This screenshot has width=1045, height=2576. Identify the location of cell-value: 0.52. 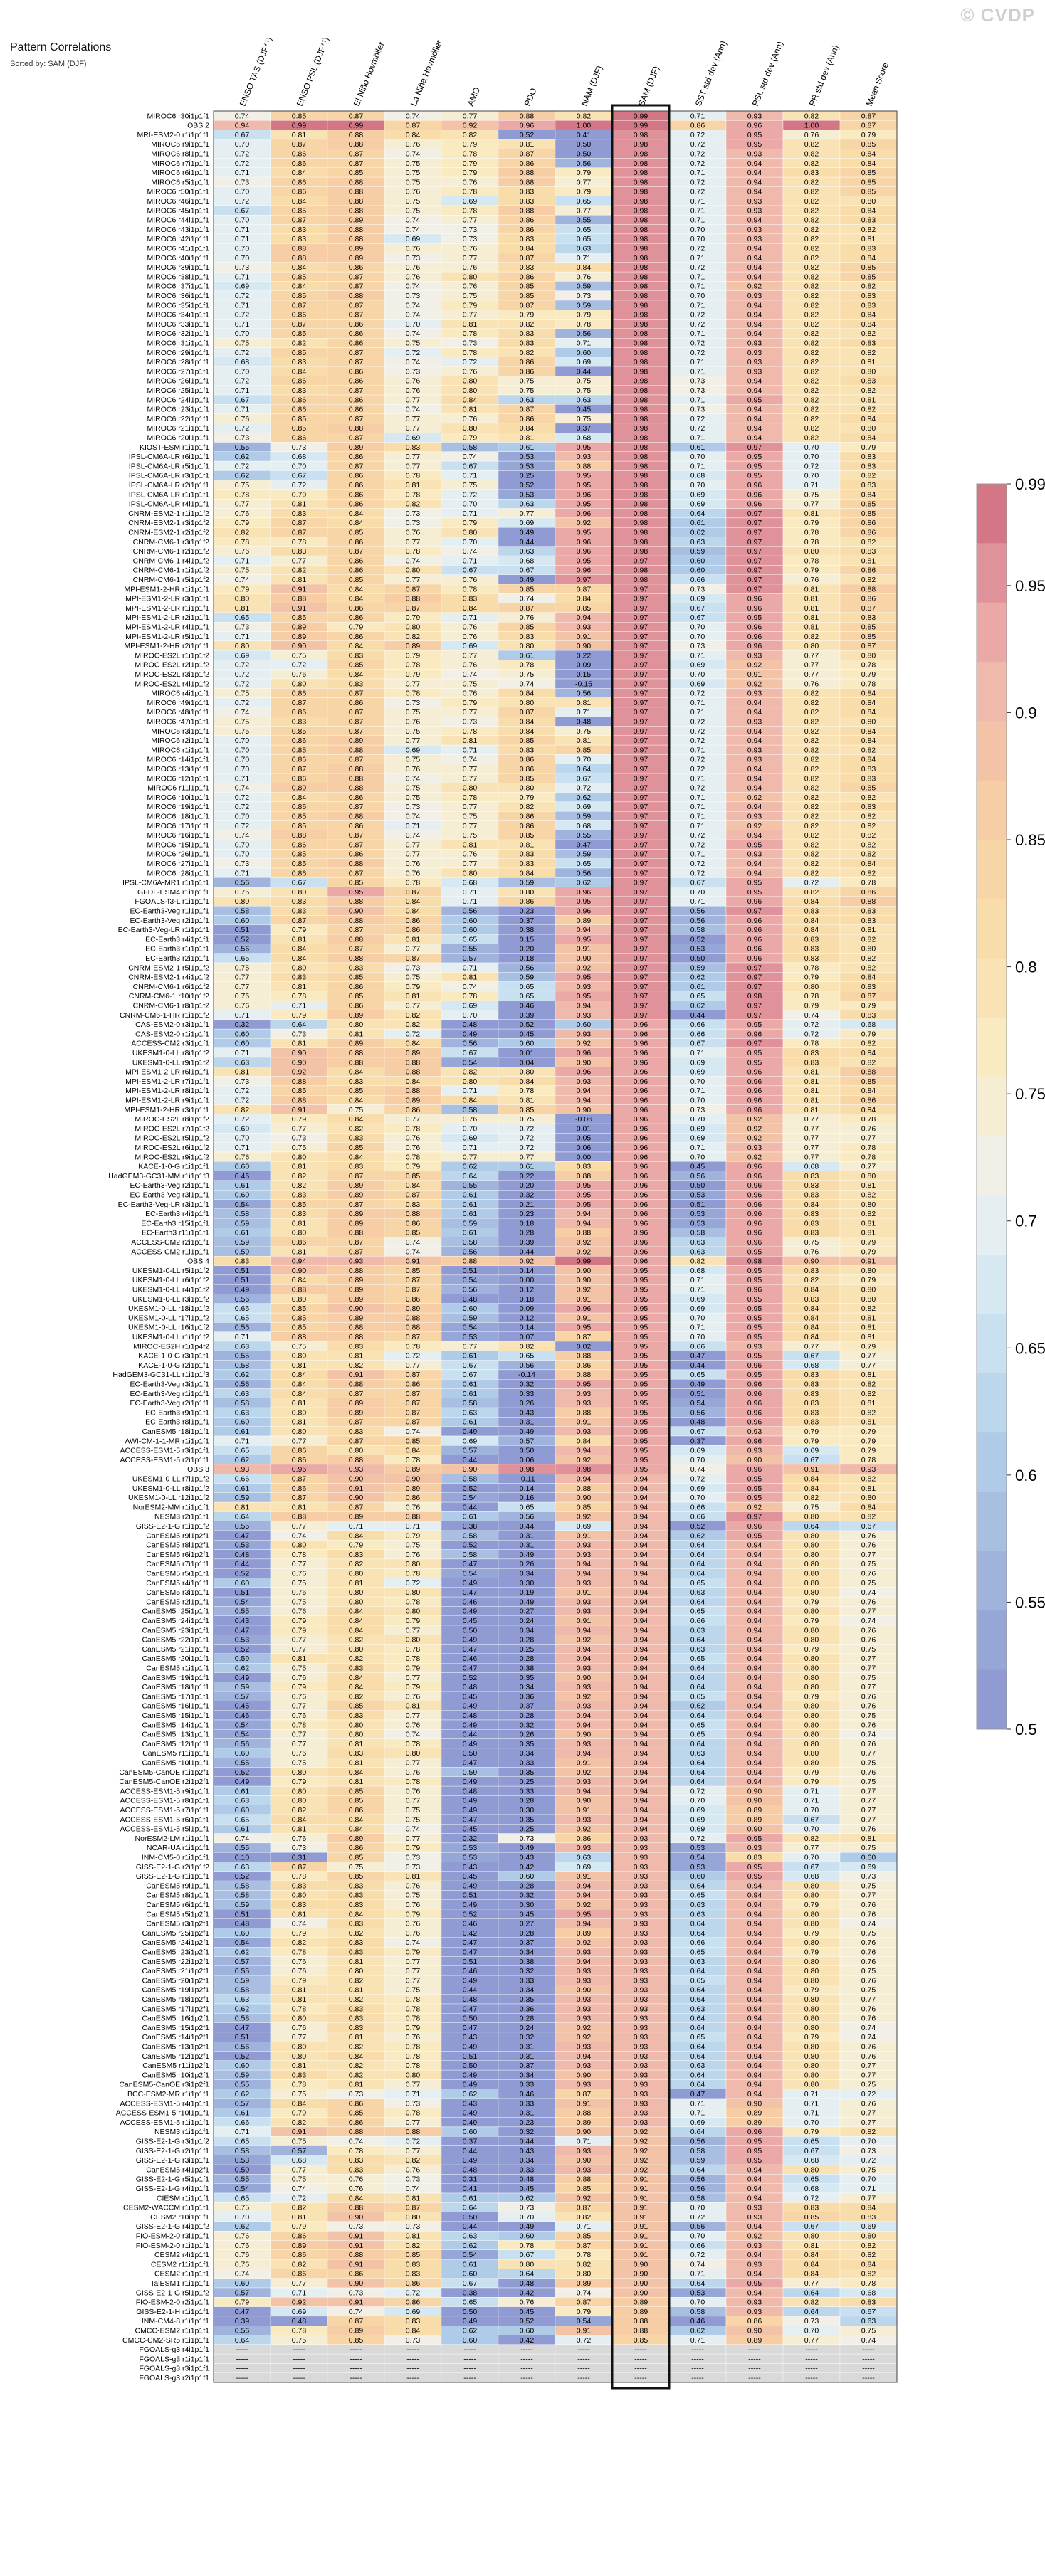
(527, 1024).